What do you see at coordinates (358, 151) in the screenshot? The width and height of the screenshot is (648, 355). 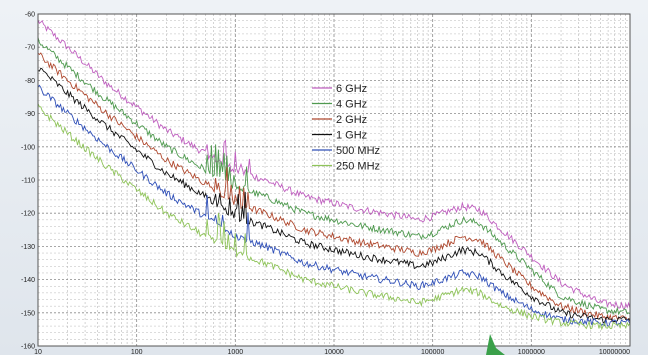 I see `legend-entry: 500 MHz` at bounding box center [358, 151].